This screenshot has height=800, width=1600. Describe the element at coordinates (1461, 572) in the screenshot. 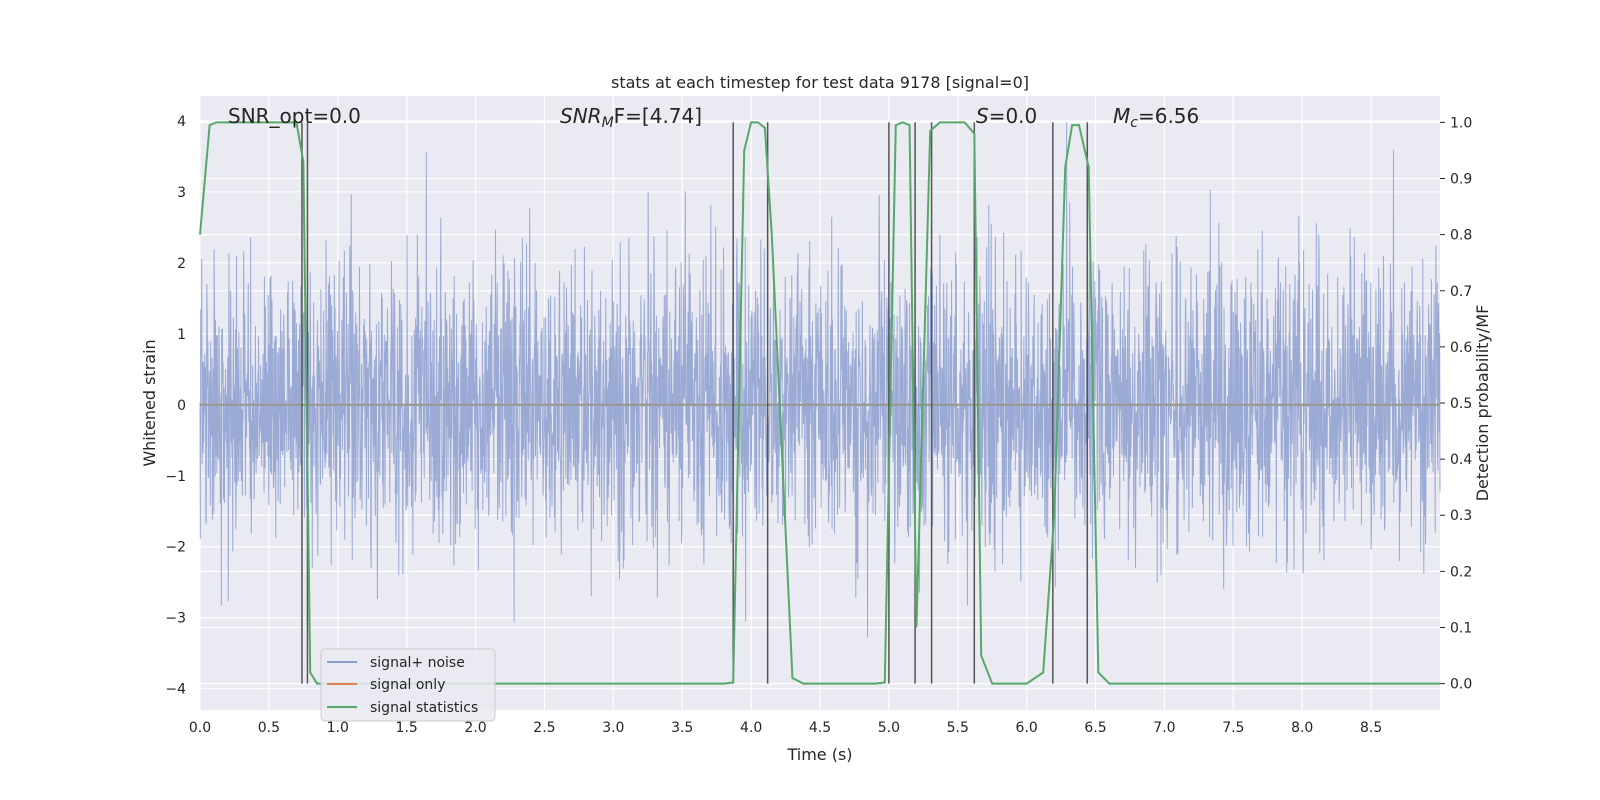

I see `right-y-tick-label: 0.2` at that location.